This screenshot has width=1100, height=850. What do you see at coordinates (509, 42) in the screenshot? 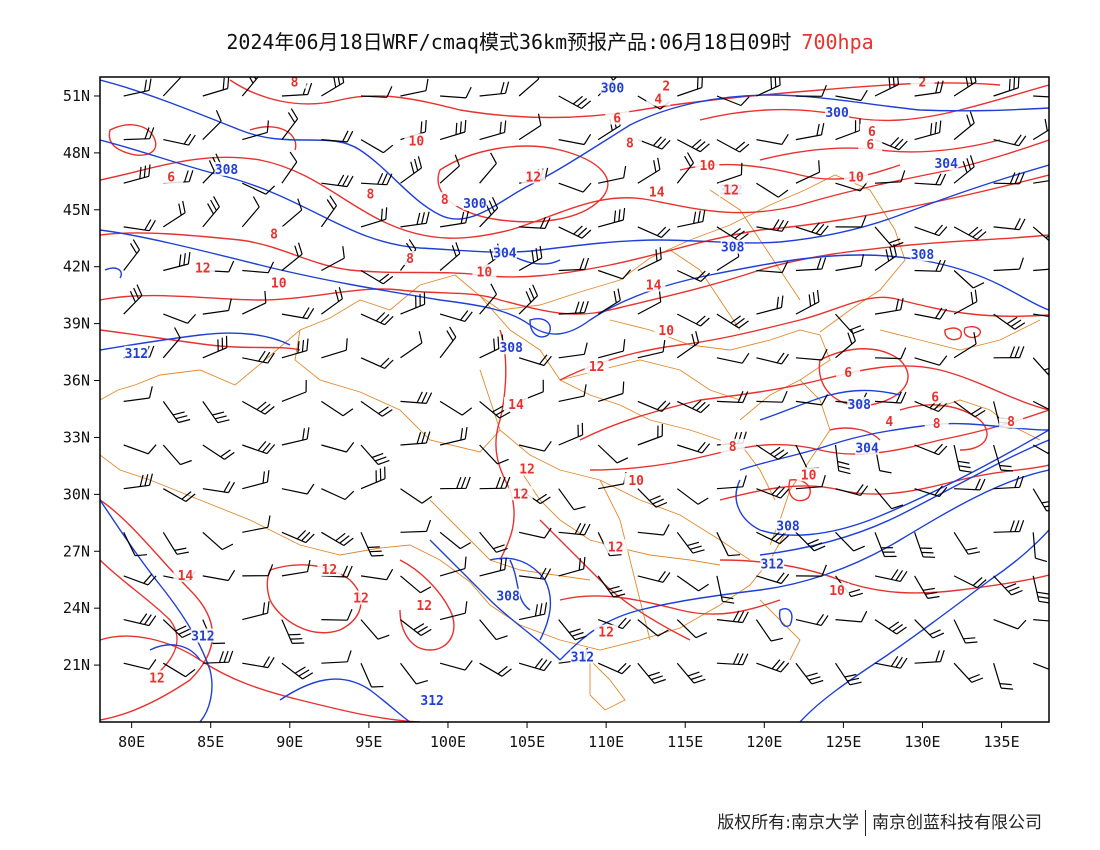
I see `title-main: 2024年06月18日WRF/cmaq模式36km预报产品:06月18日09时` at bounding box center [509, 42].